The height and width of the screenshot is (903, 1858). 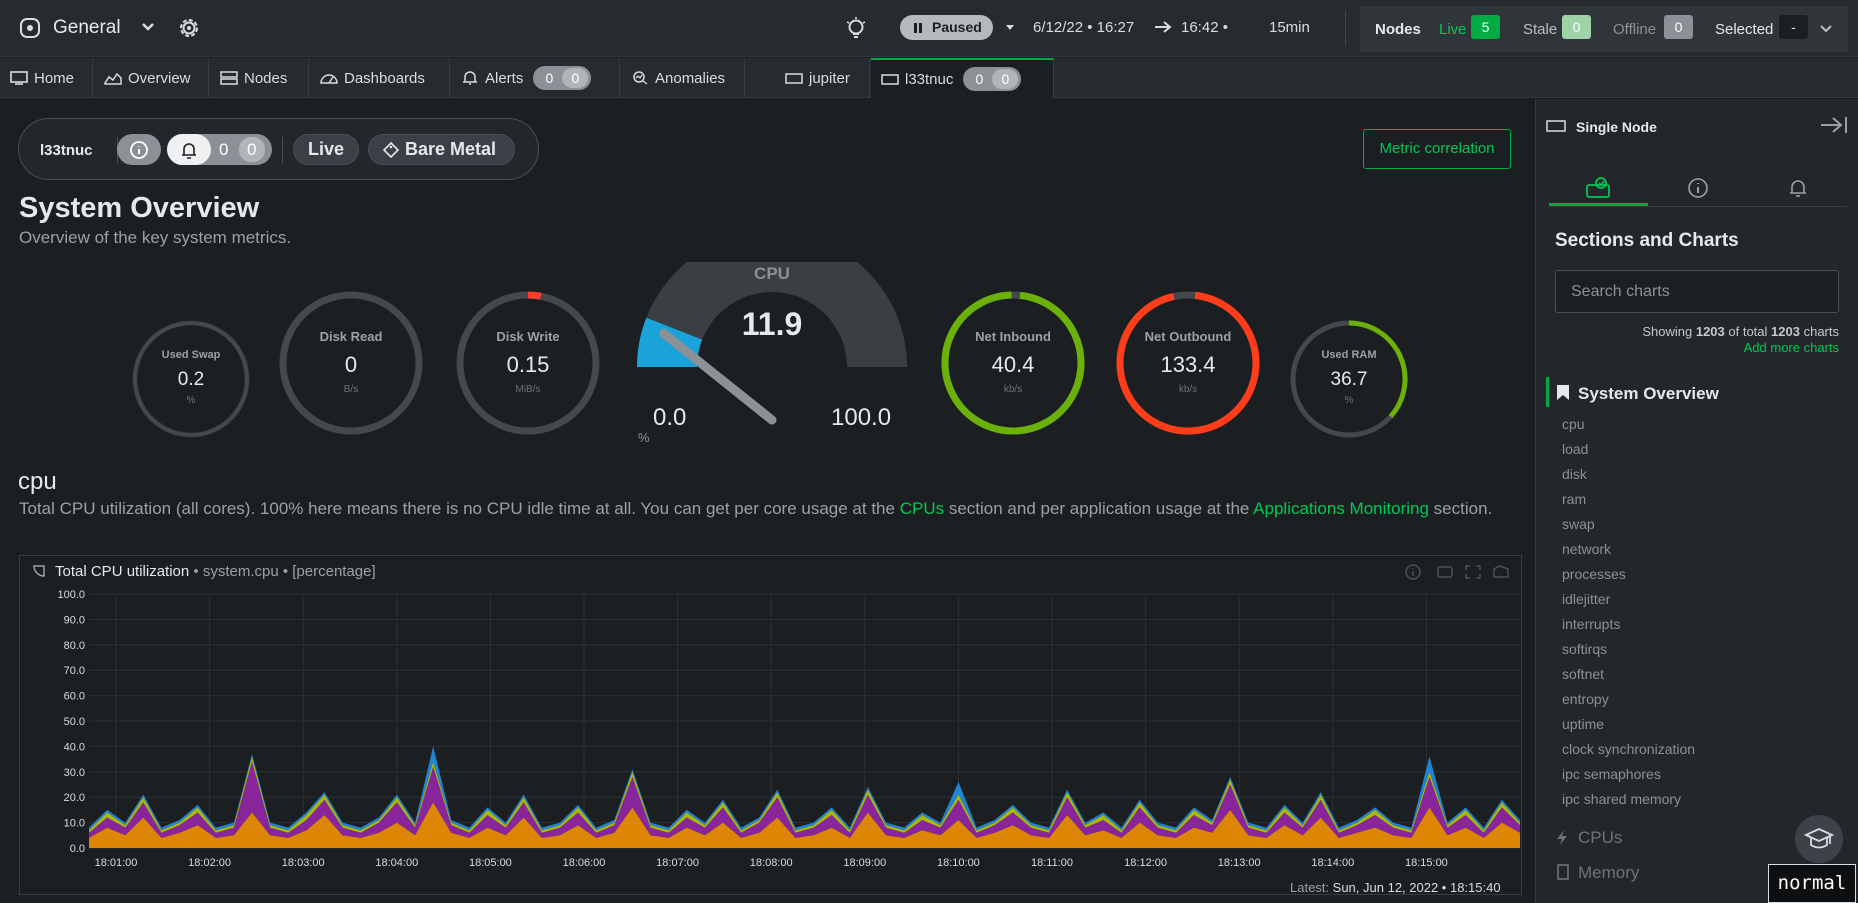 I want to click on time-from: 6/12/22 • 16:27, so click(x=1084, y=27).